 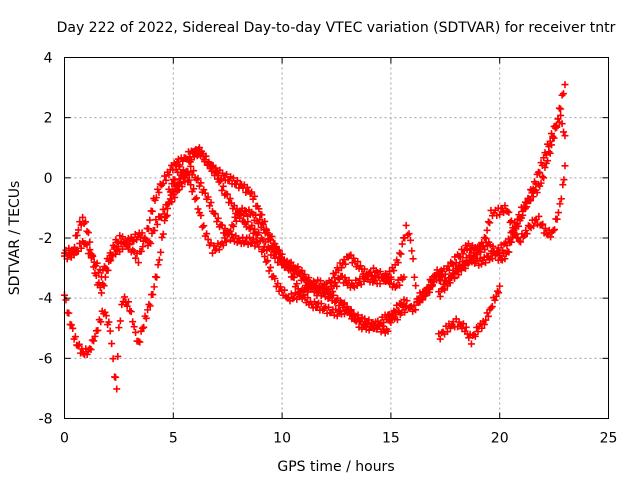 I want to click on x-tick-label: 25, so click(x=609, y=439).